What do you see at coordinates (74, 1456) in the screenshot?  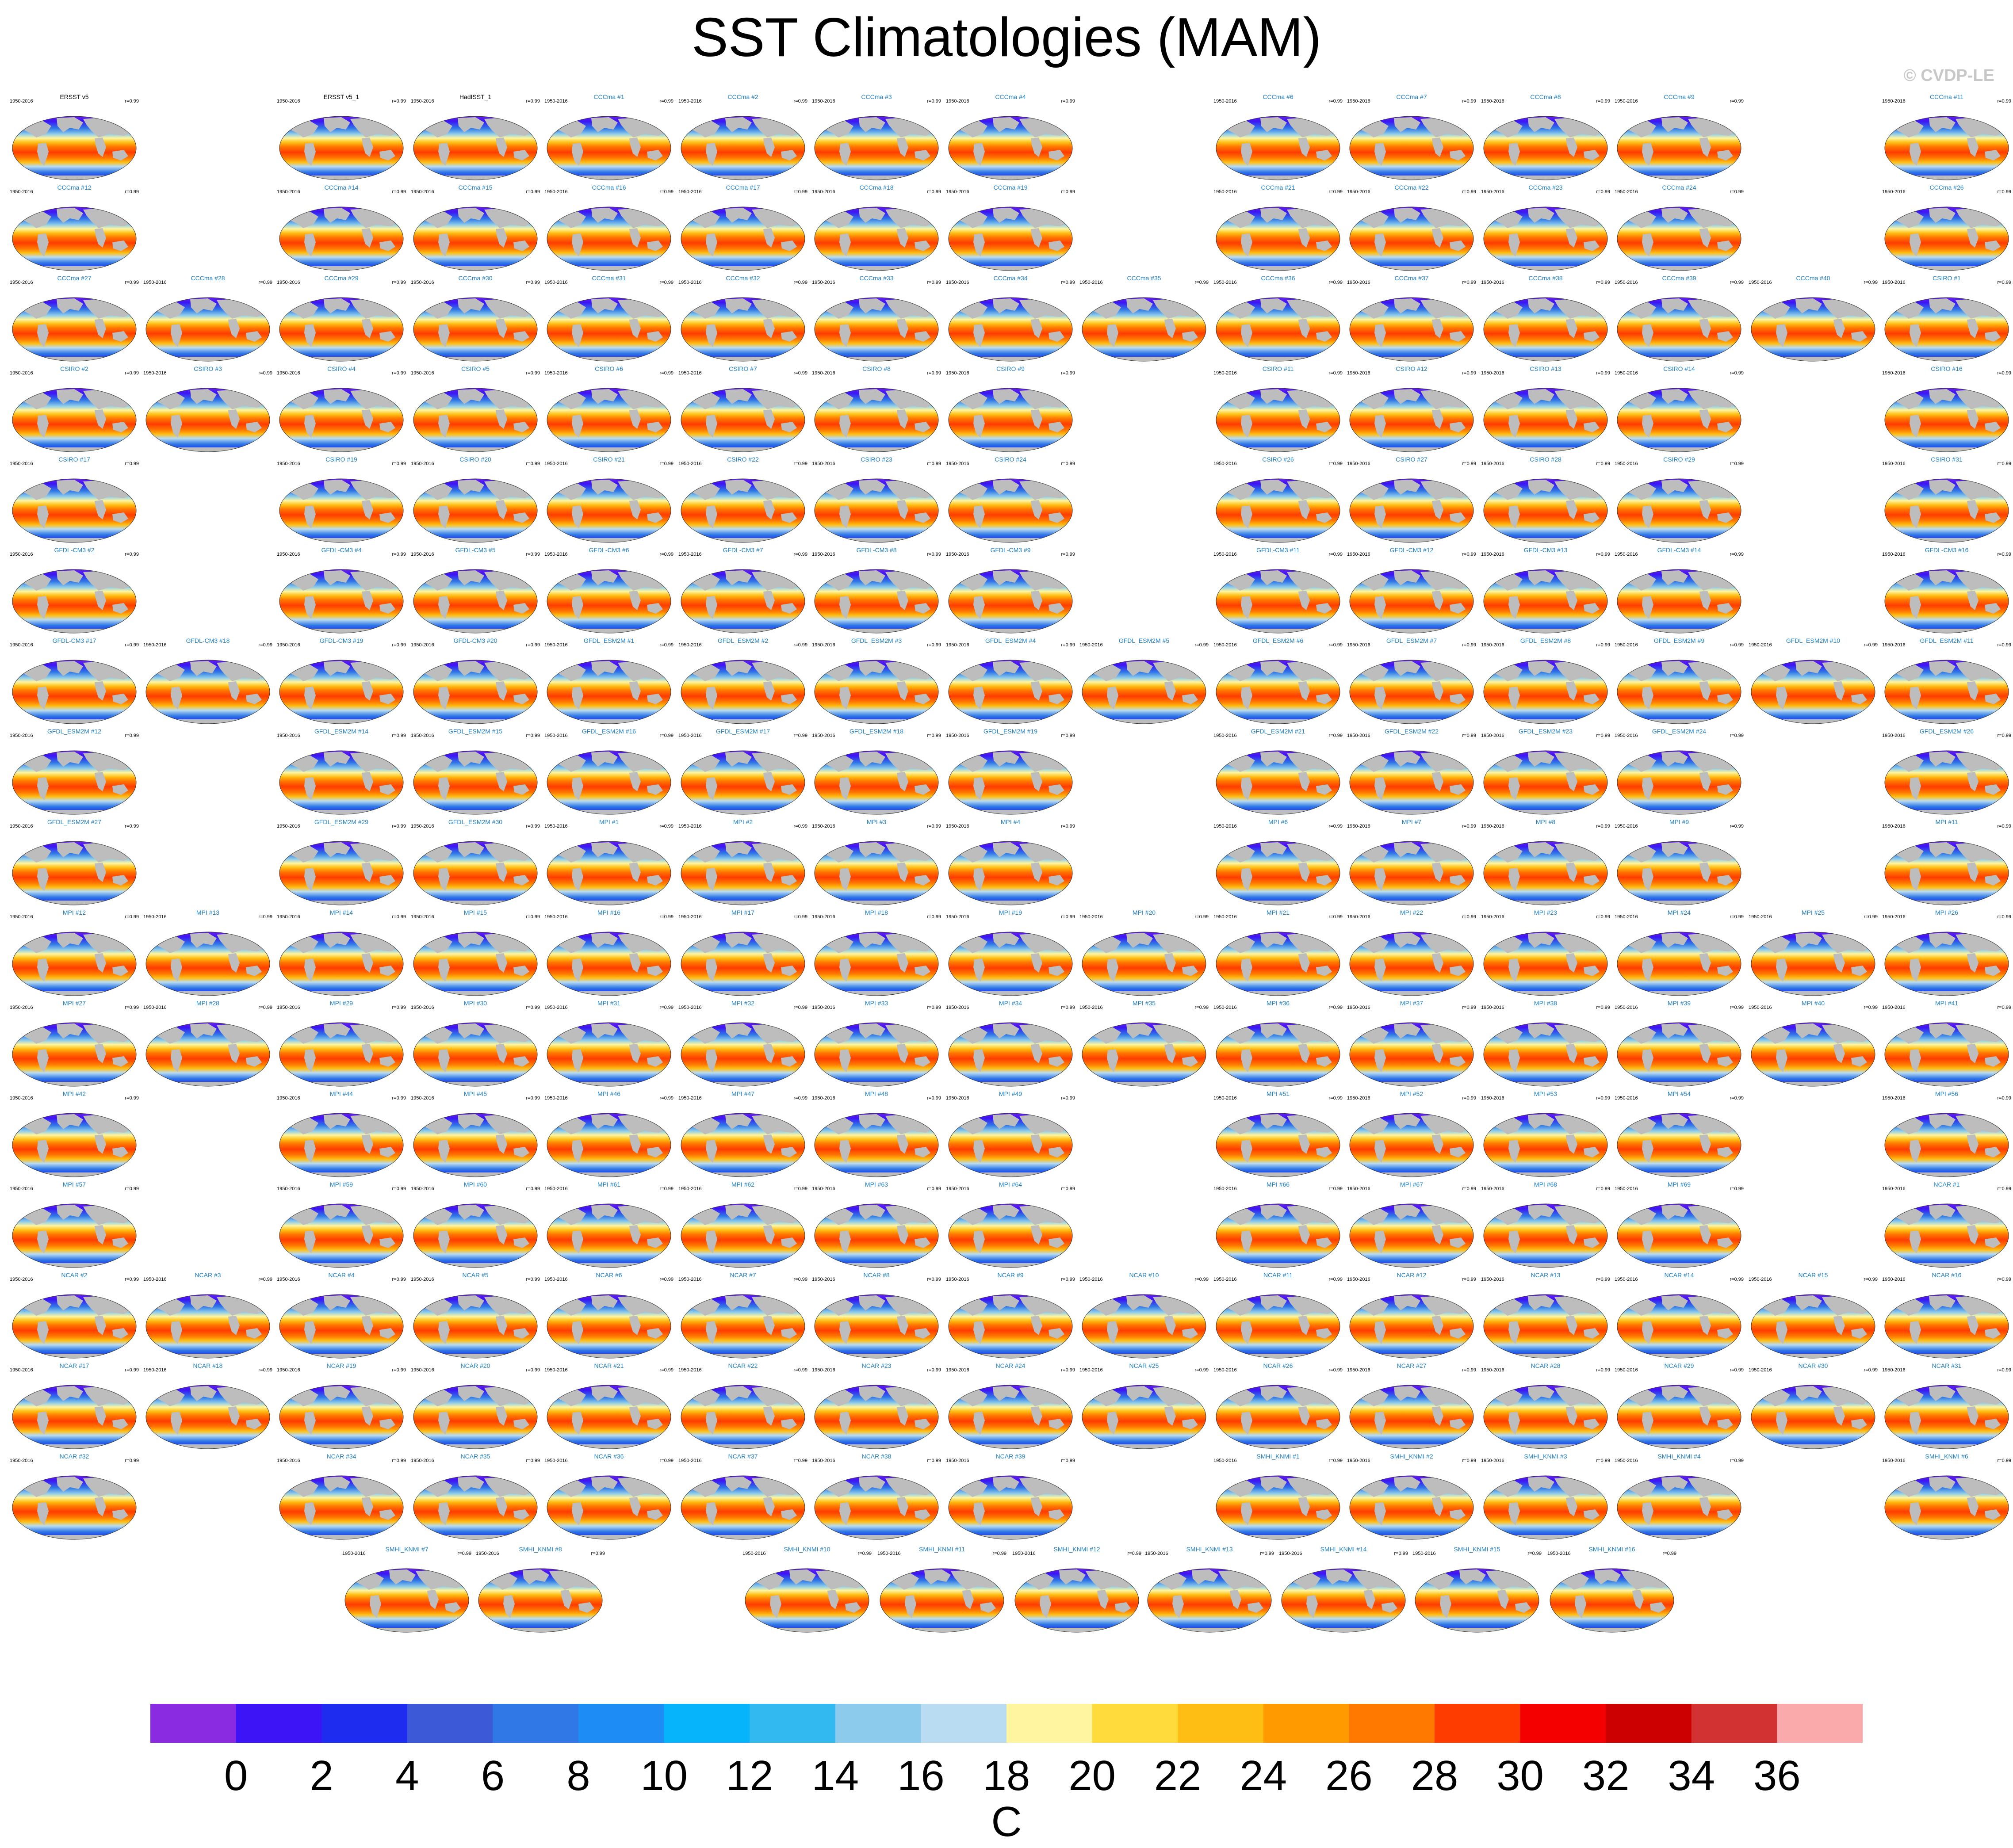 I see `panel-label: NCAR #32` at bounding box center [74, 1456].